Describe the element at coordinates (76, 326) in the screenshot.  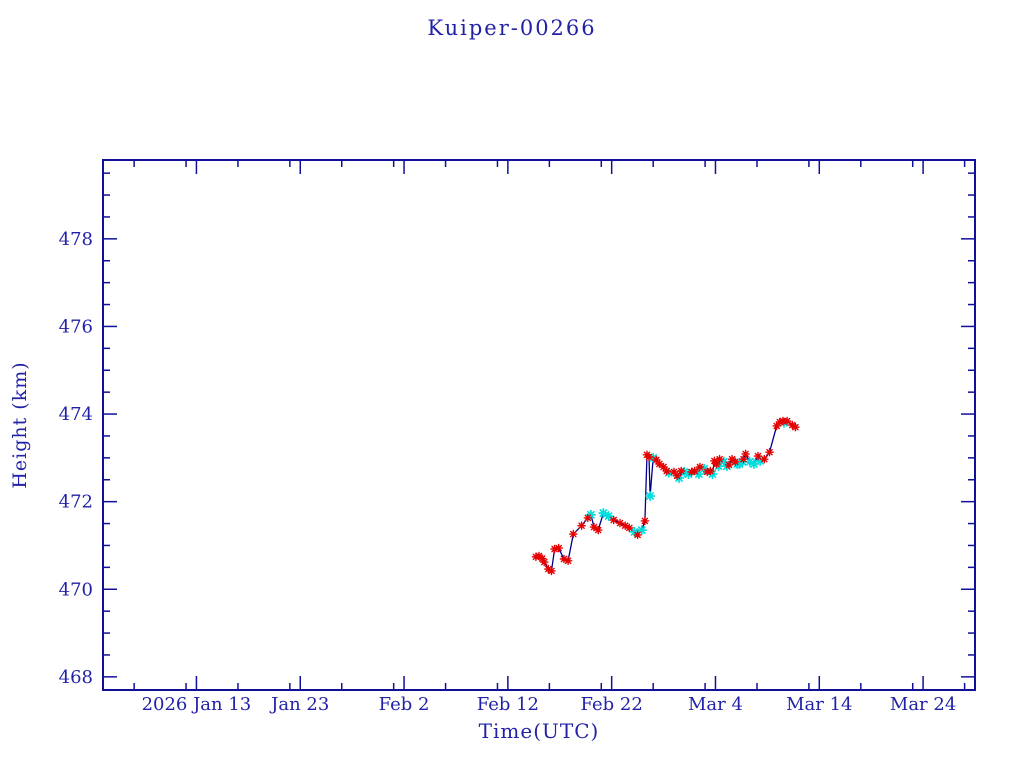
I see `y-tick-label: 476` at that location.